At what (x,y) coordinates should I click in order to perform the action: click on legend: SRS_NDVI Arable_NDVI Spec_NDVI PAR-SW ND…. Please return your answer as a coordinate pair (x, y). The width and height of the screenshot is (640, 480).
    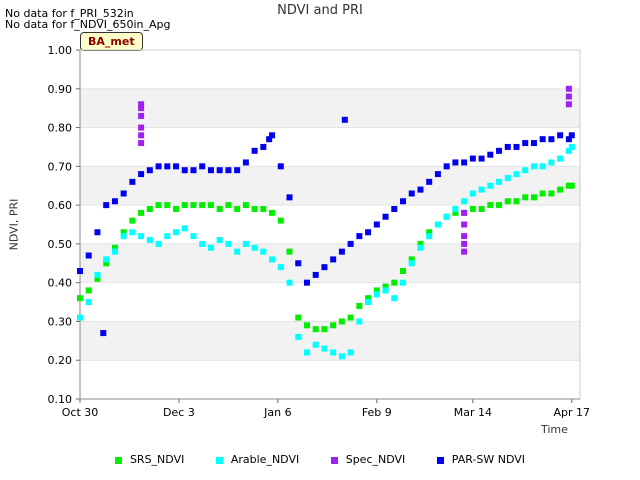
    Looking at the image, I should click on (320, 459).